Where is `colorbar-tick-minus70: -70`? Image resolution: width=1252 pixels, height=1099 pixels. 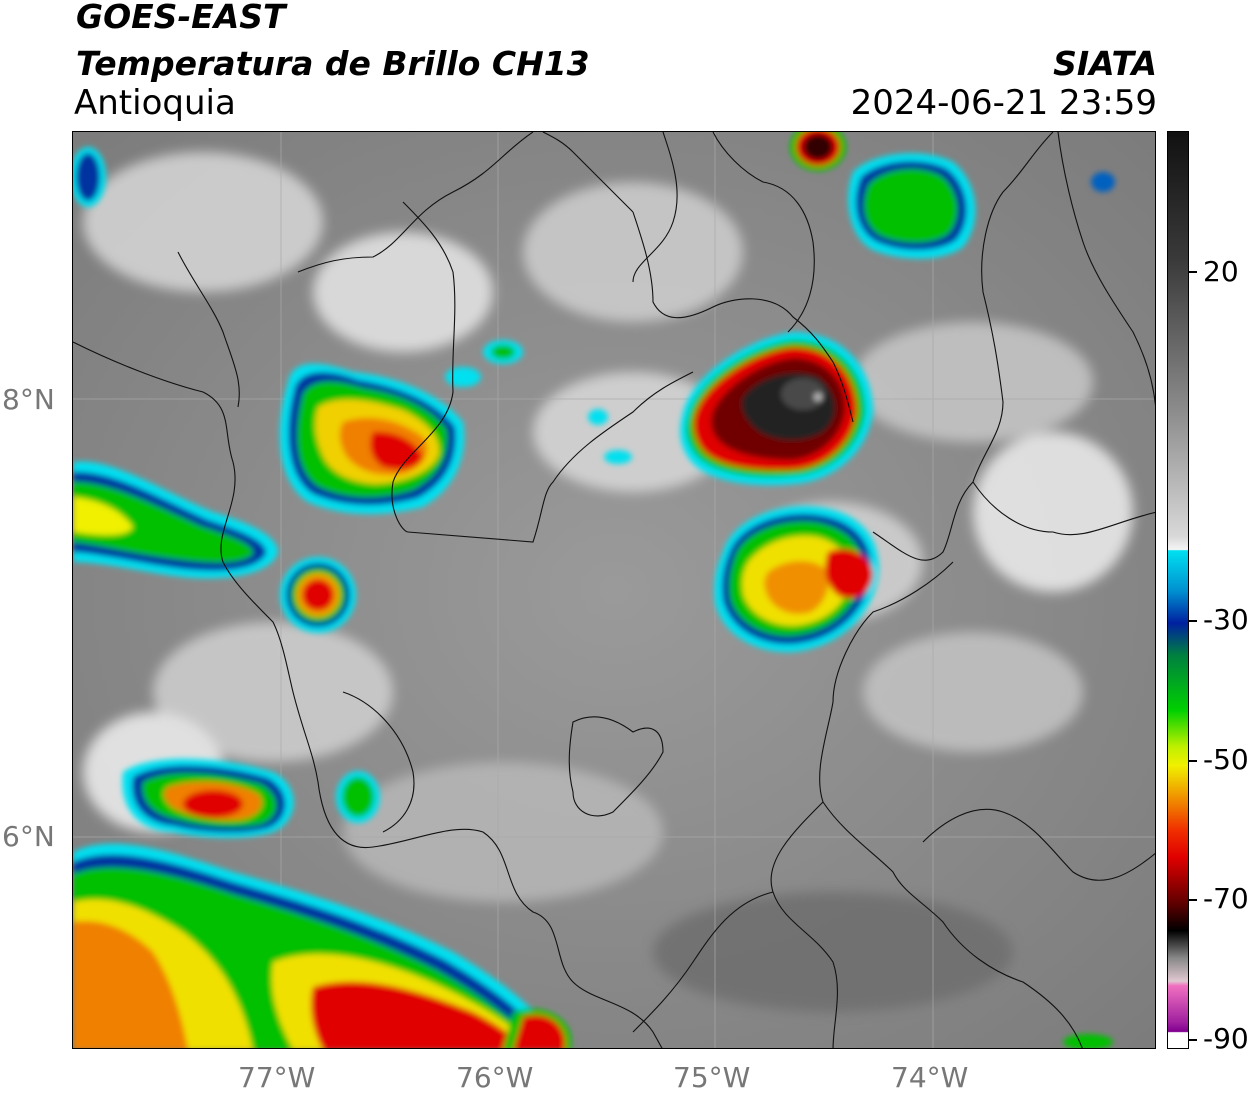 colorbar-tick-minus70: -70 is located at coordinates (1226, 898).